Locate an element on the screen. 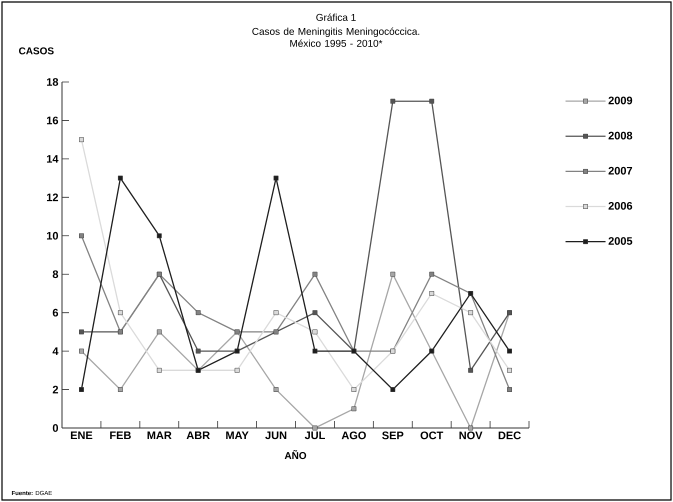 Image resolution: width=673 pixels, height=502 pixels. x-tick-label: JUN is located at coordinates (275, 436).